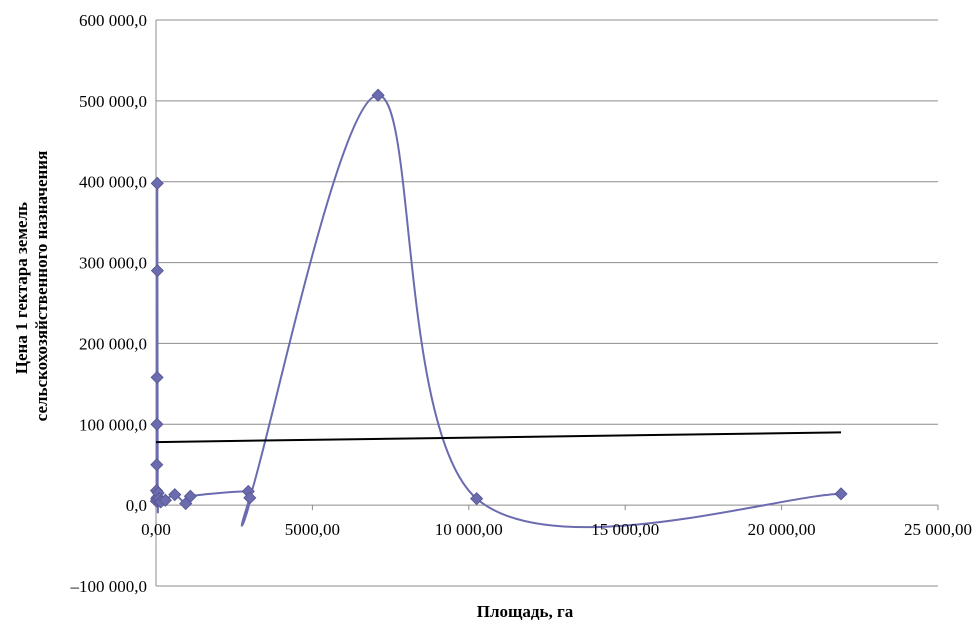 Image resolution: width=976 pixels, height=631 pixels. What do you see at coordinates (113, 101) in the screenshot?
I see `y-tick-label-6: 500 000,0` at bounding box center [113, 101].